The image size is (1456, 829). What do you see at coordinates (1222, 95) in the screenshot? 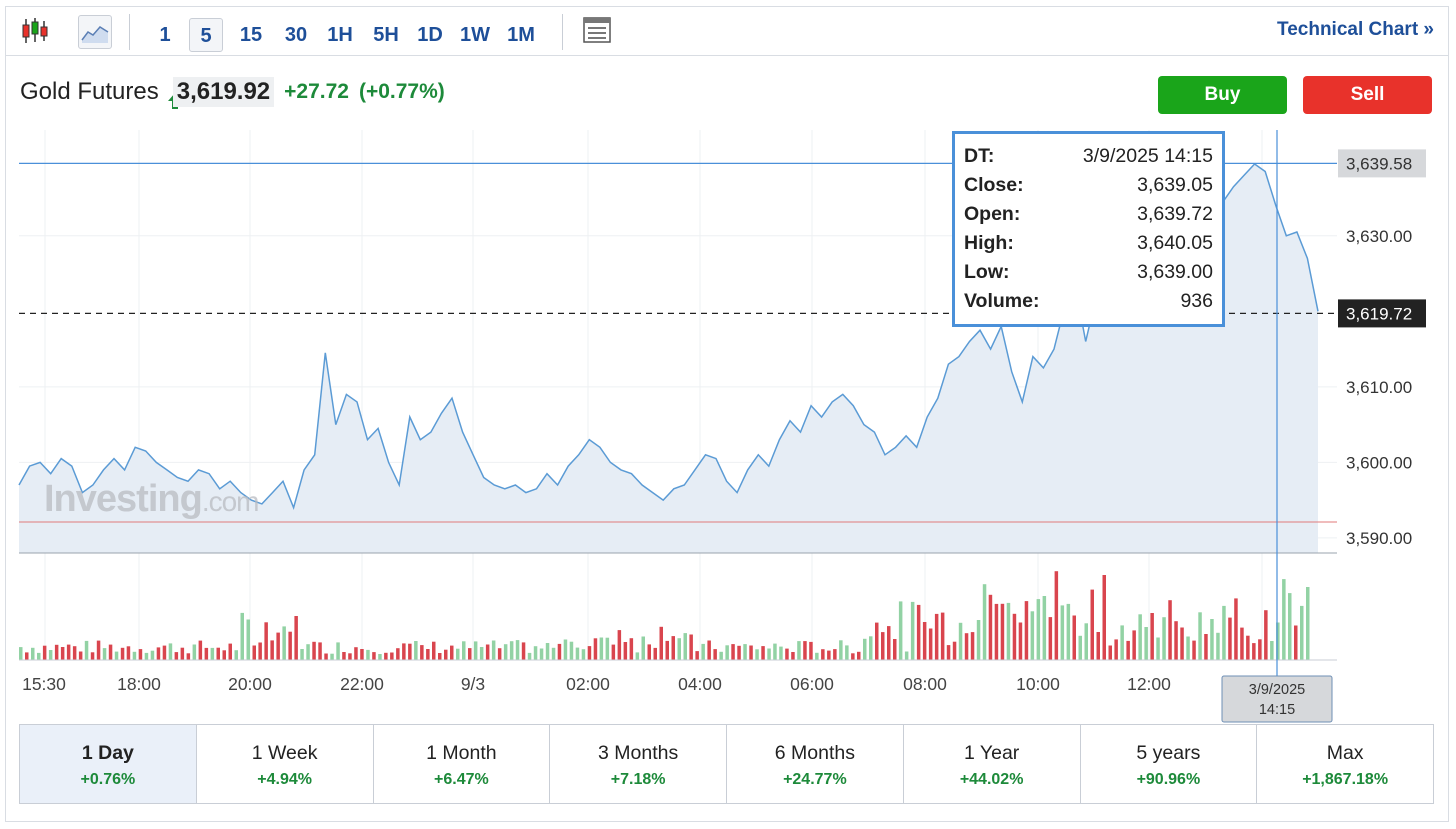
I see `buy-button: Buy` at bounding box center [1222, 95].